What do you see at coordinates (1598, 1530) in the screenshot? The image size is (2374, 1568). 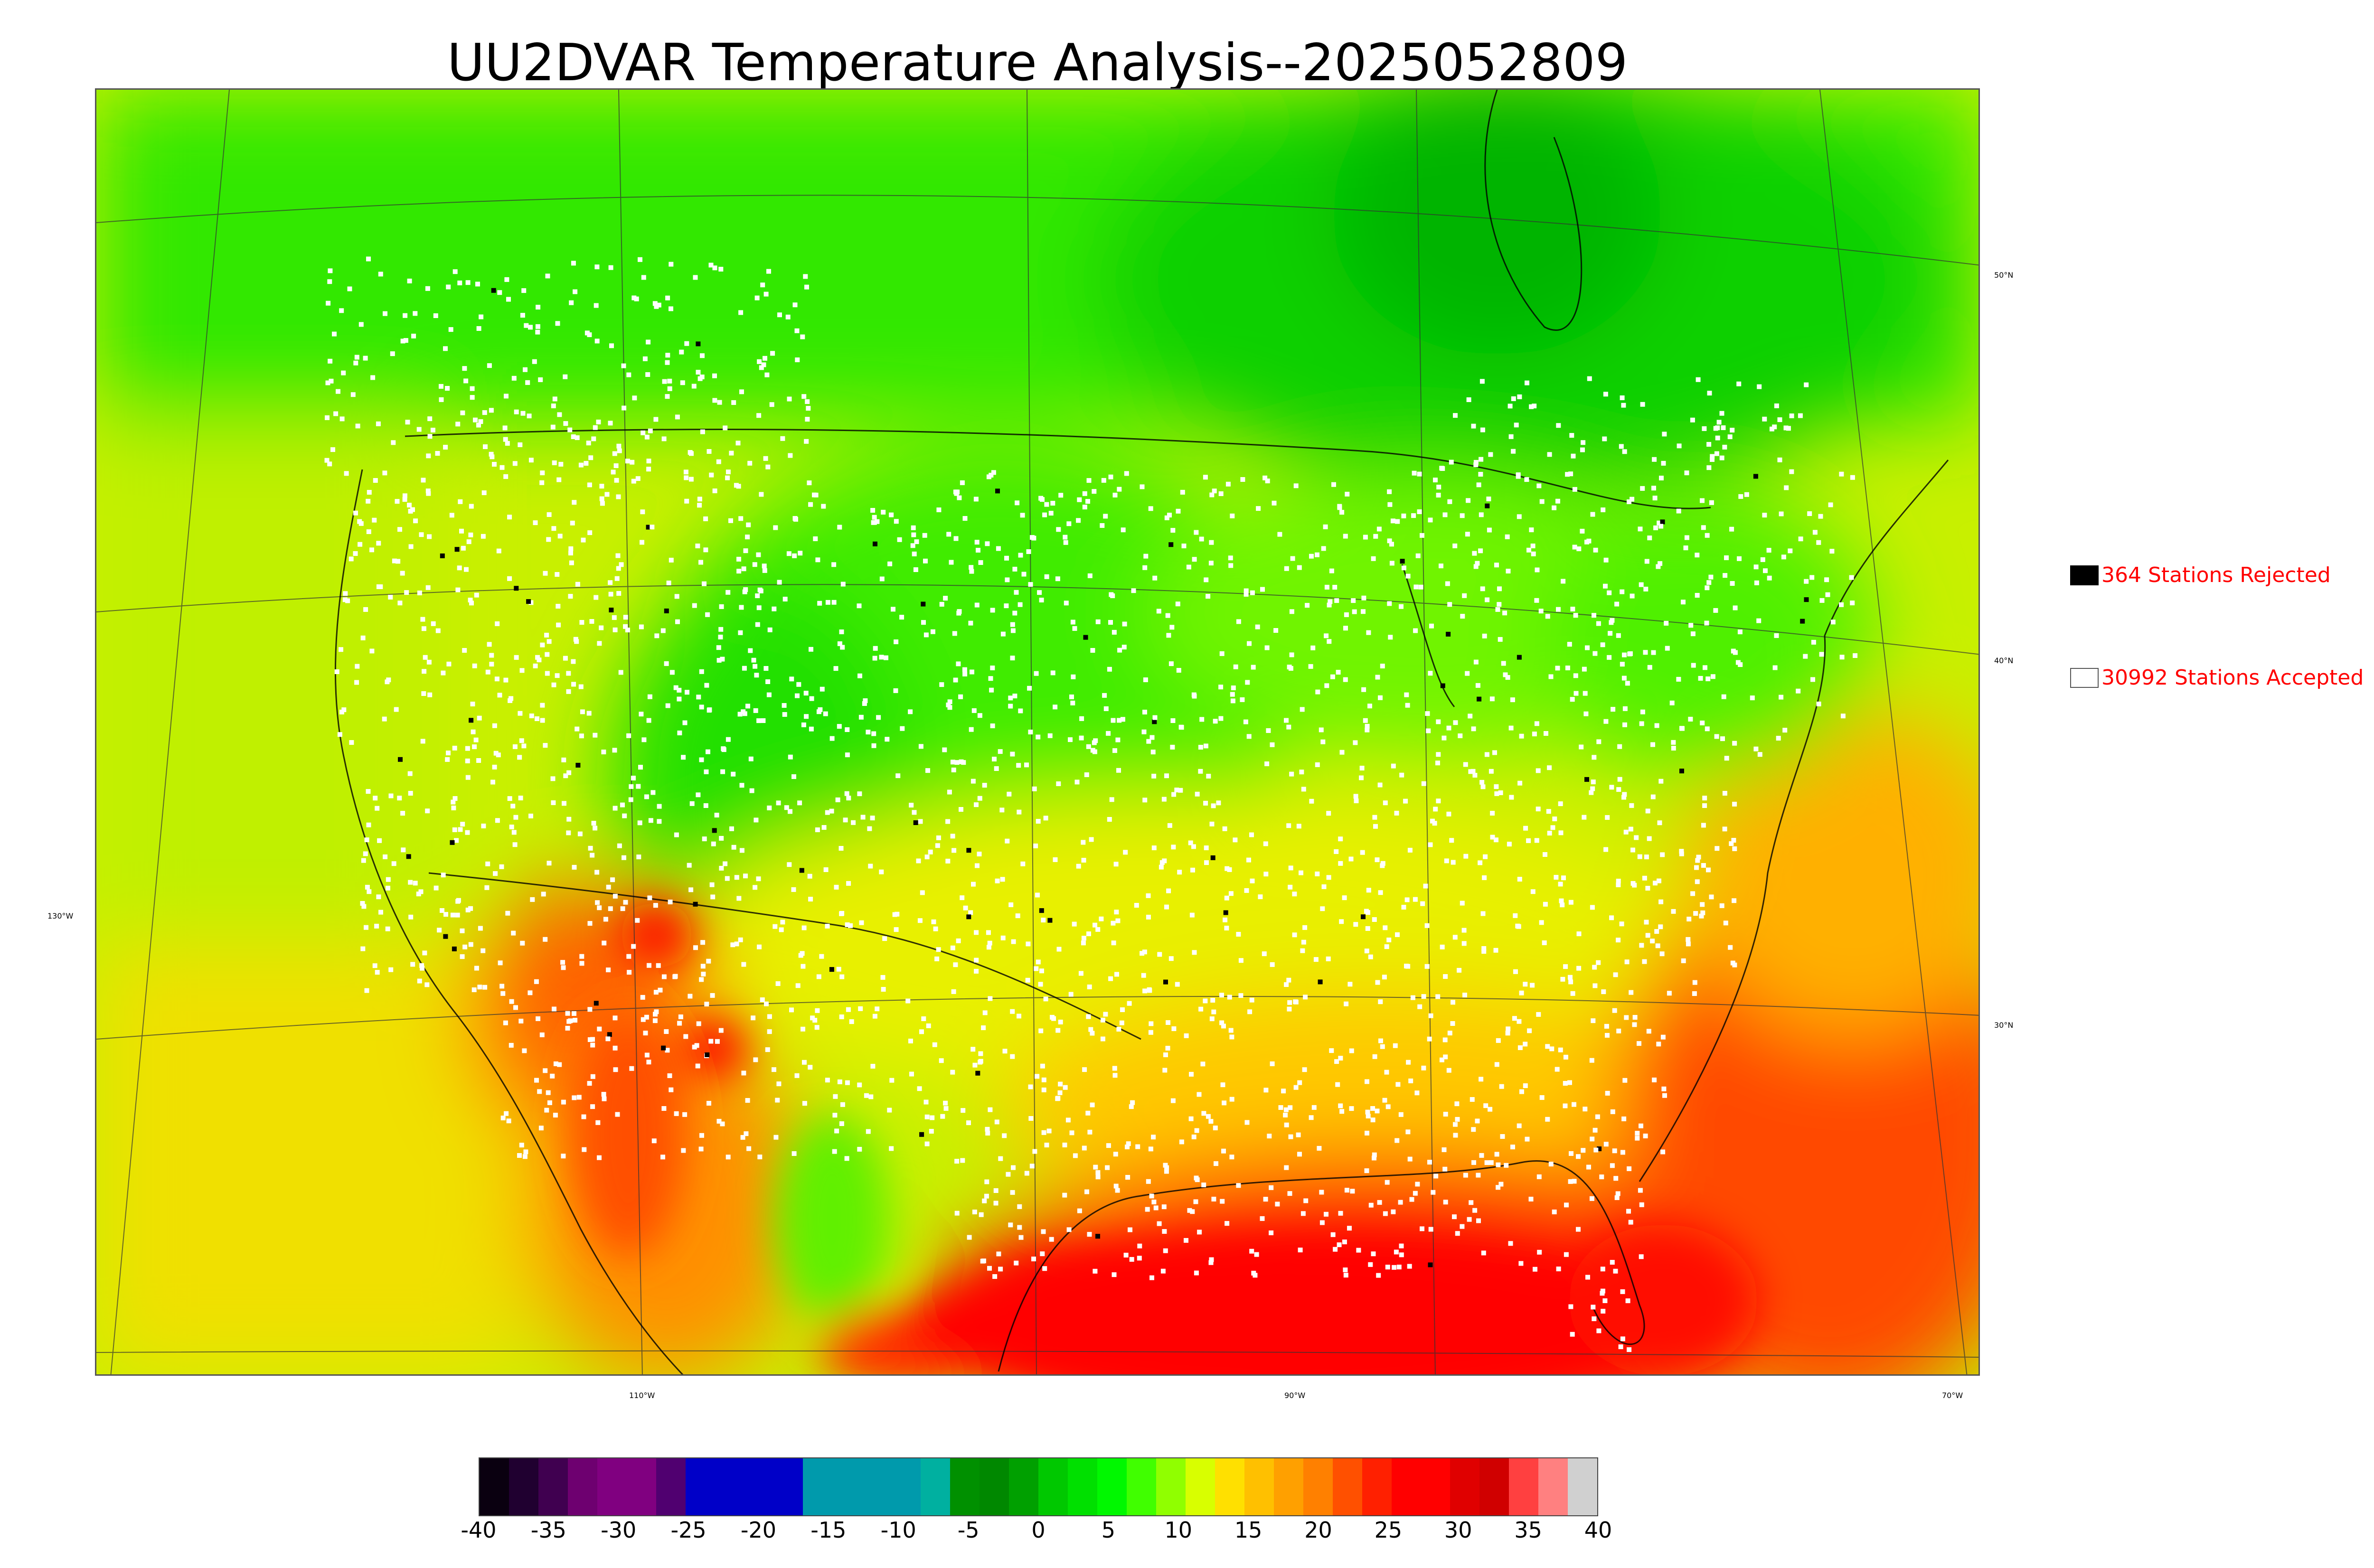 I see `colorbar-tick-label: 40` at bounding box center [1598, 1530].